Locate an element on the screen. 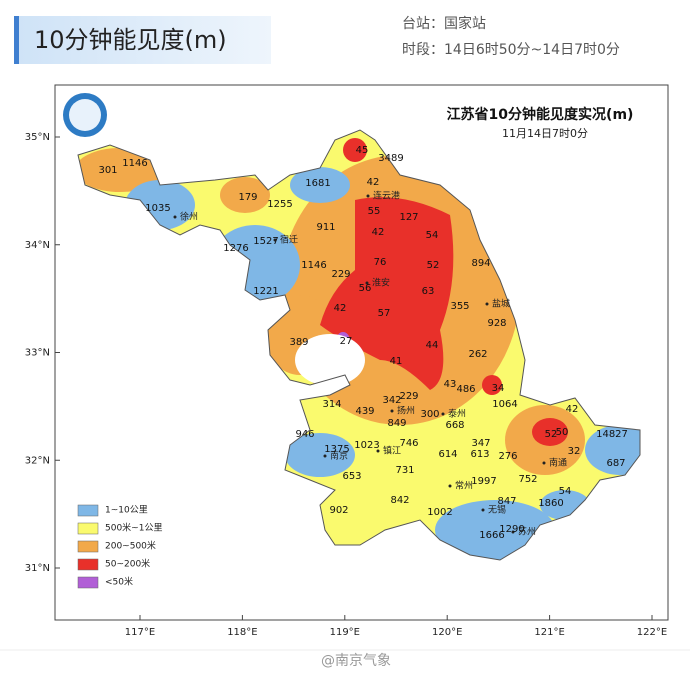 The image size is (690, 676). lon-label: 118°E is located at coordinates (242, 632).